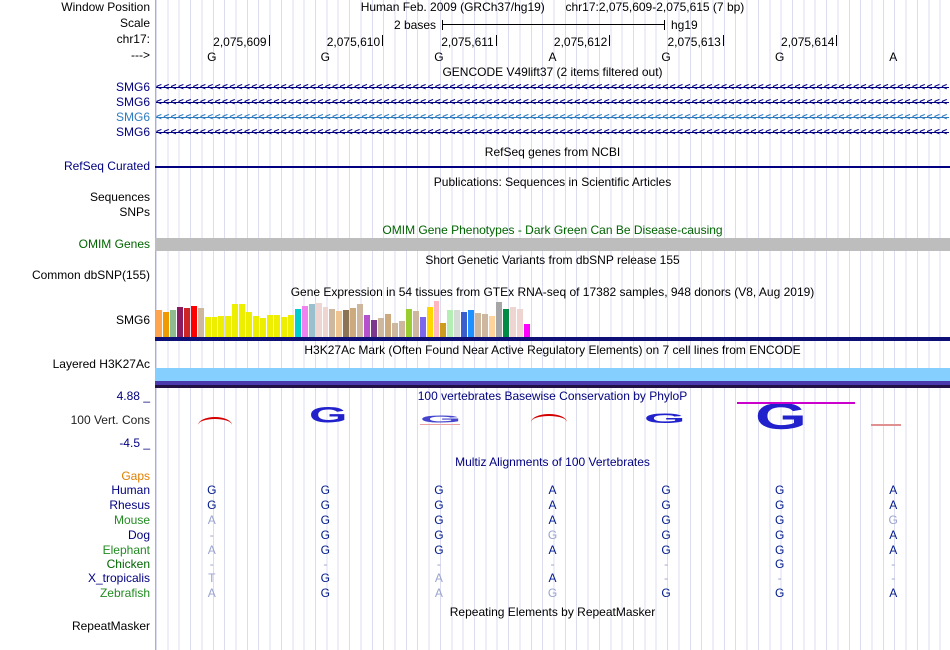 The image size is (950, 650). I want to click on reference-base: A, so click(893, 57).